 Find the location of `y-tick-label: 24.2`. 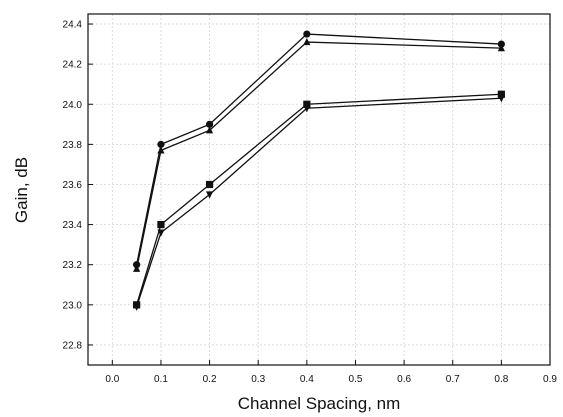

y-tick-label: 24.2 is located at coordinates (73, 65).